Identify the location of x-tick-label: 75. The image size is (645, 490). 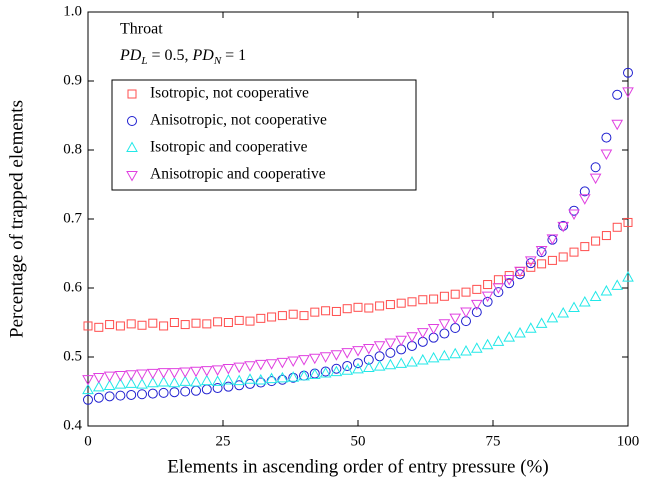
(493, 441).